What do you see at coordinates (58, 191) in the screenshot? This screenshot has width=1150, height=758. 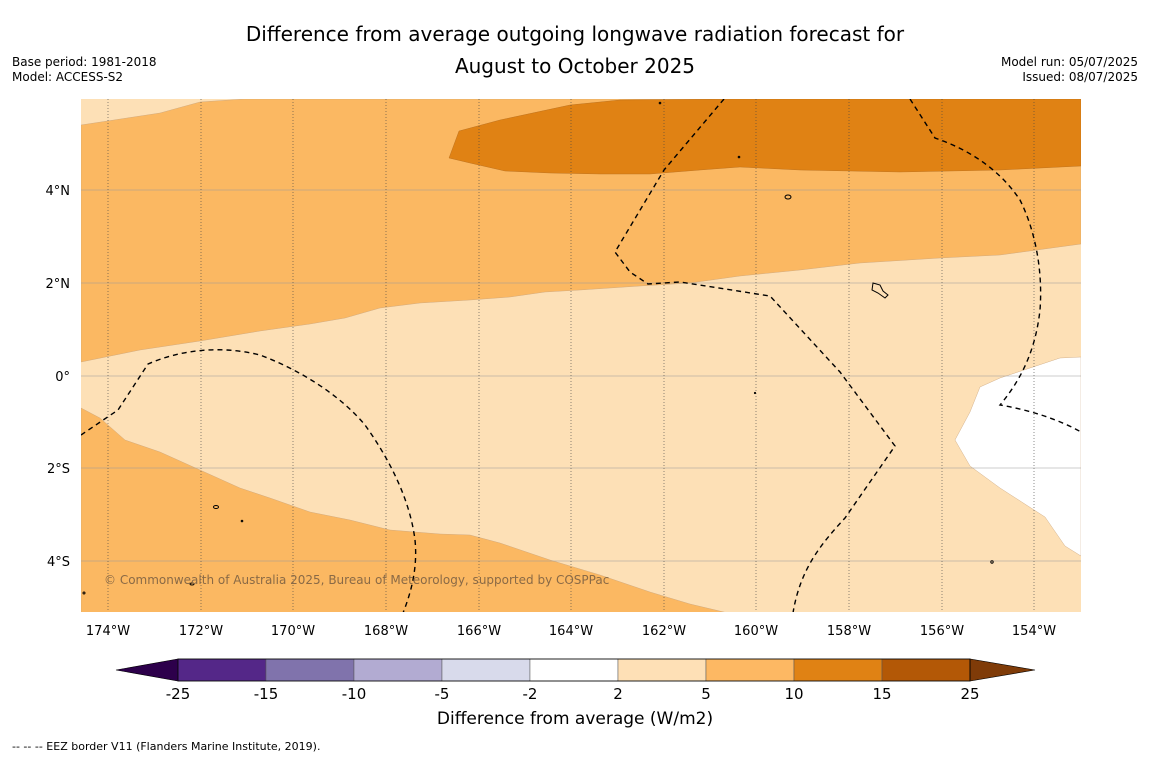 I see `lat-label-4n: 4°N` at bounding box center [58, 191].